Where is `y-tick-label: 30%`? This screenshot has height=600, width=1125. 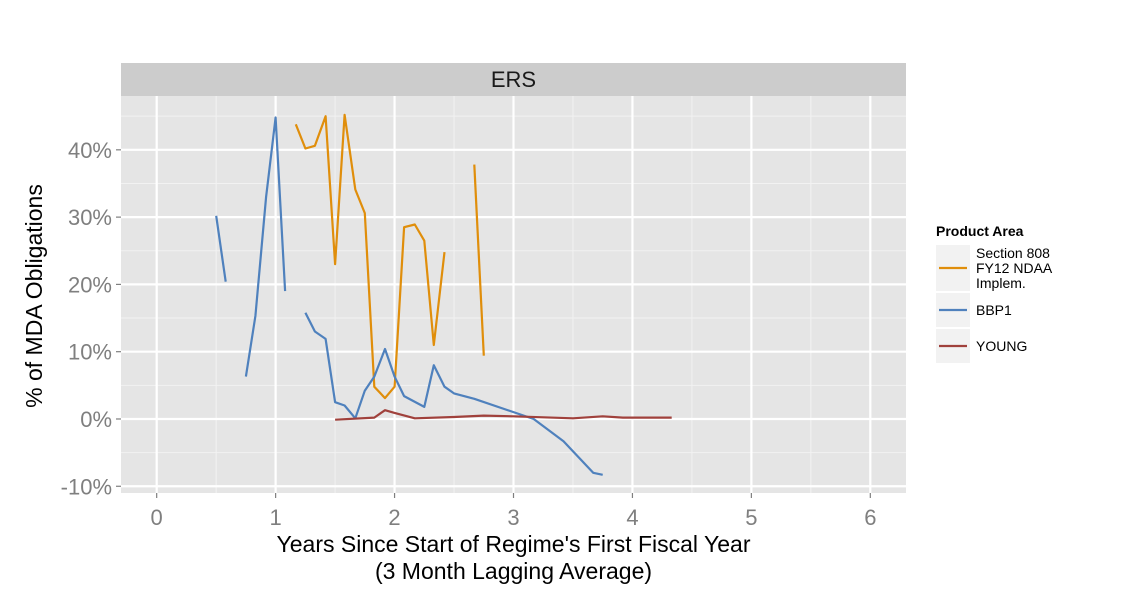 y-tick-label: 30% is located at coordinates (90, 217).